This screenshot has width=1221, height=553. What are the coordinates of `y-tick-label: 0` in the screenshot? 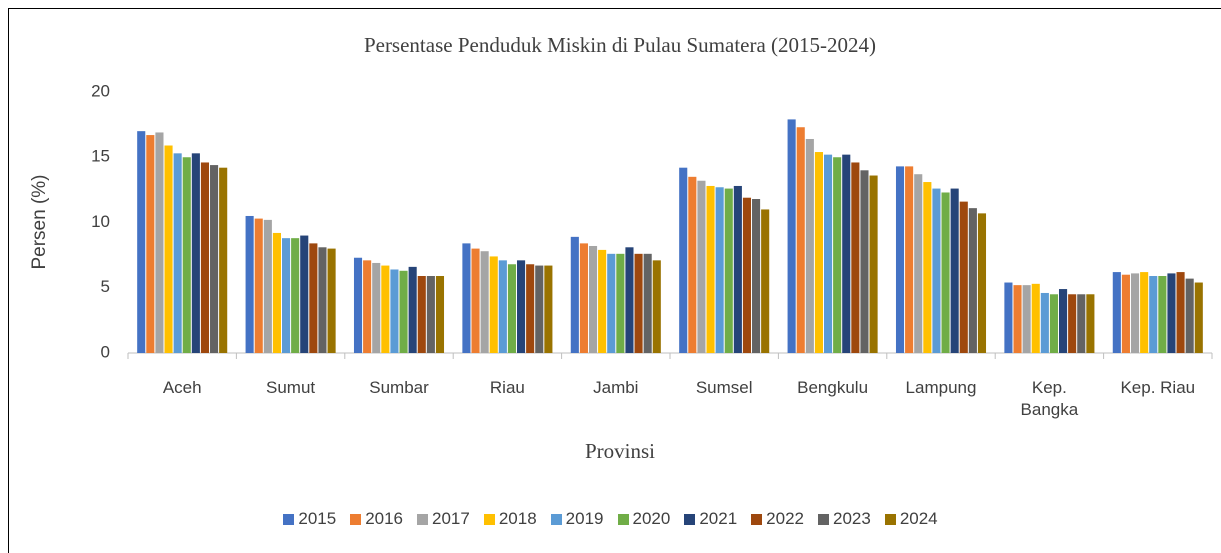 It's located at (105, 351).